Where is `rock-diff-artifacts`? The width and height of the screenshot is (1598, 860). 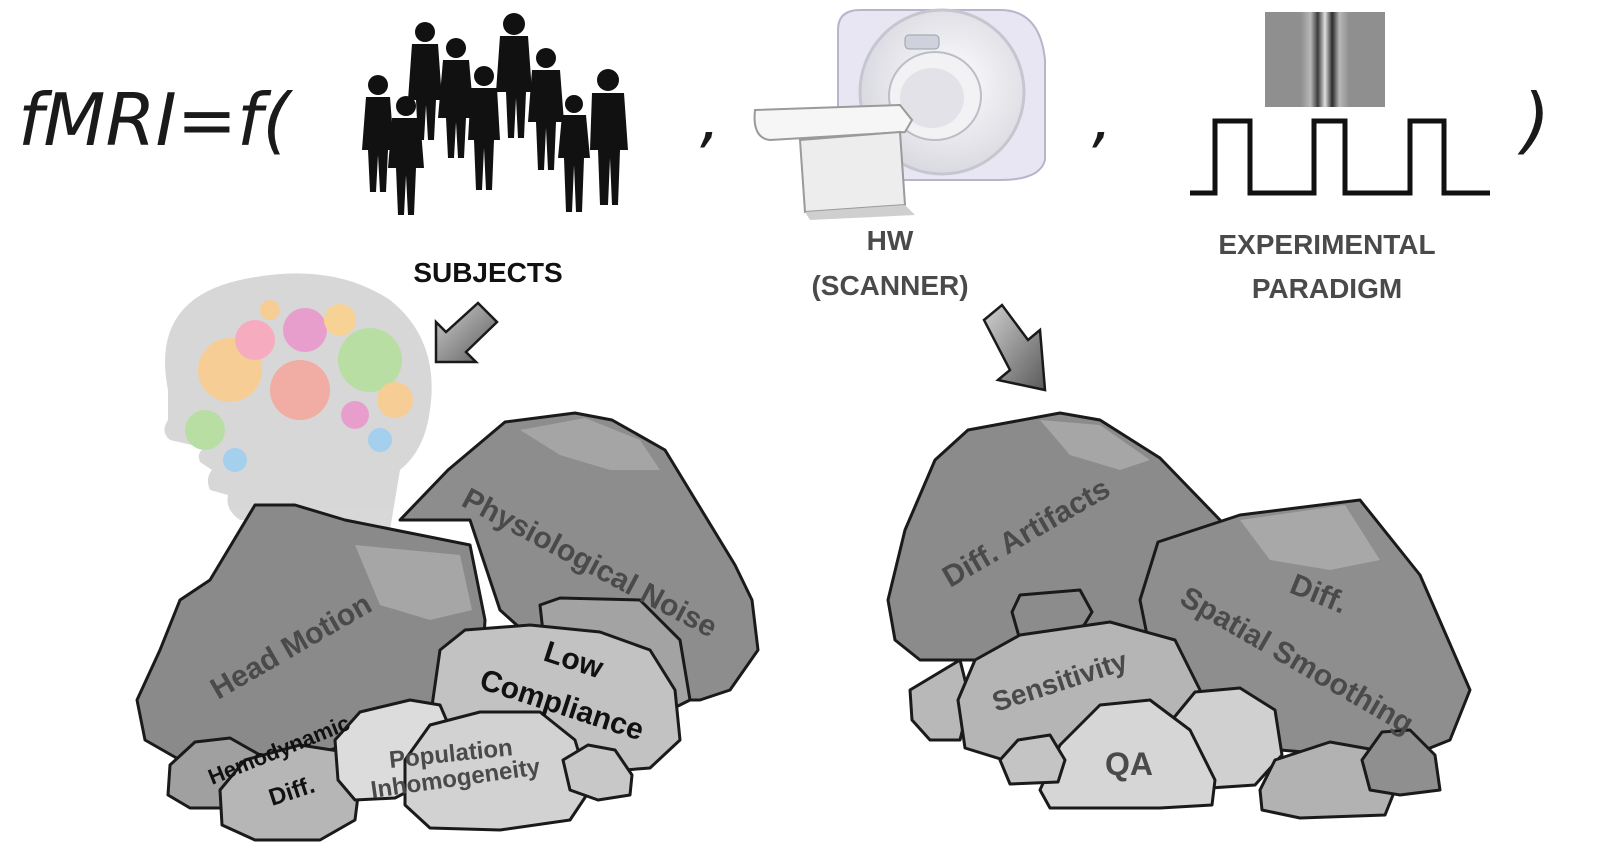
rock-diff-artifacts is located at coordinates (1054, 536).